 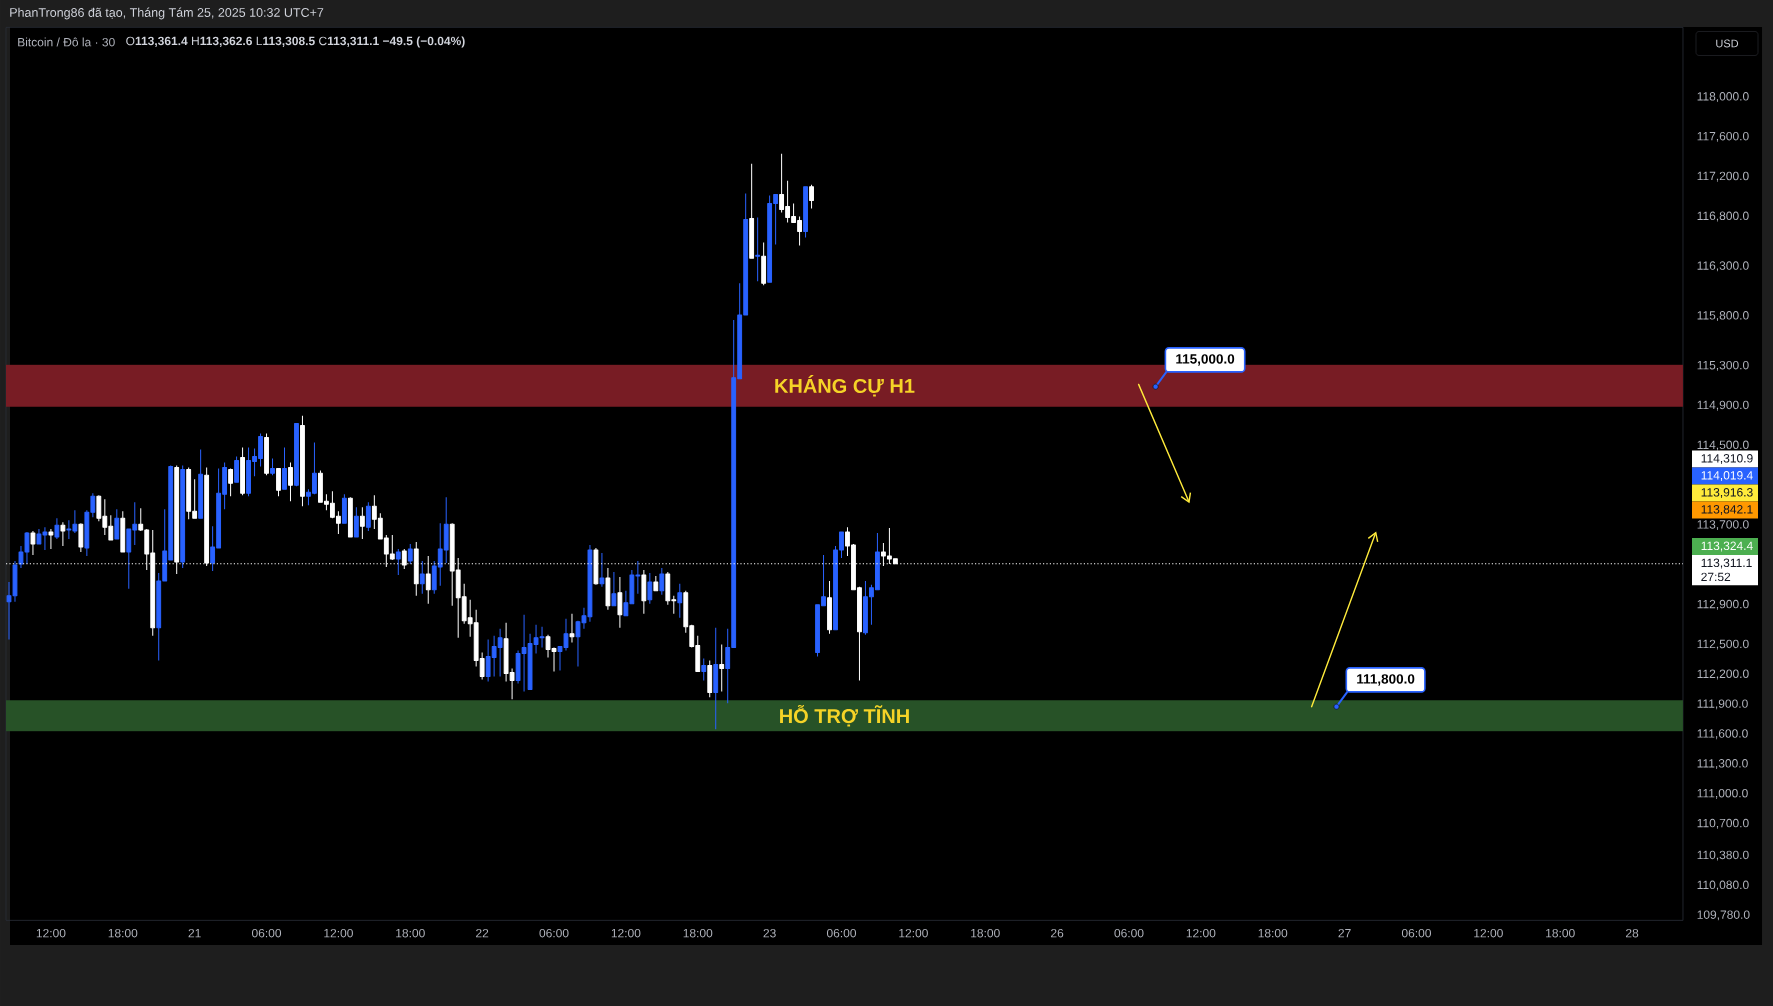 I want to click on y-tick-label: 109,780.0, so click(x=1723, y=915).